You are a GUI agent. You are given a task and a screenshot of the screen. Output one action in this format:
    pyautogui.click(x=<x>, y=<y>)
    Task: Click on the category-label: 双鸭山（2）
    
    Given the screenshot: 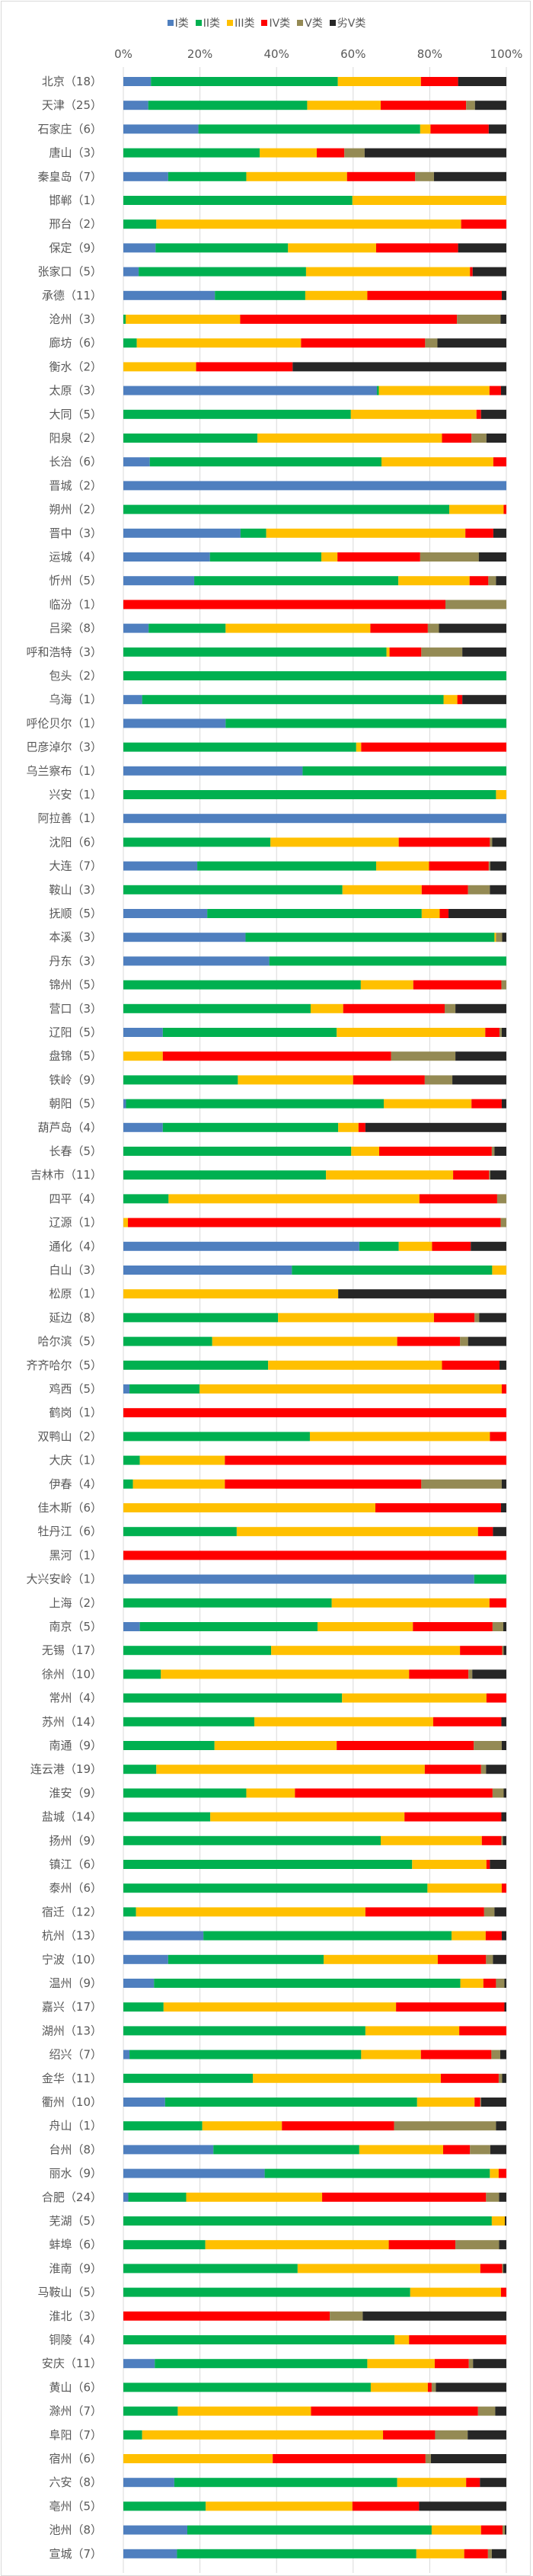 What is the action you would take?
    pyautogui.click(x=69, y=1436)
    